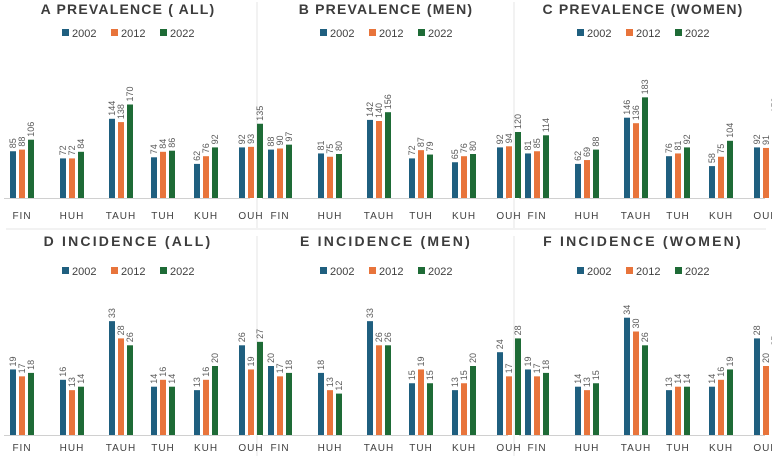 The image size is (772, 456). I want to click on data-label-fin-2002: 85, so click(13, 143).